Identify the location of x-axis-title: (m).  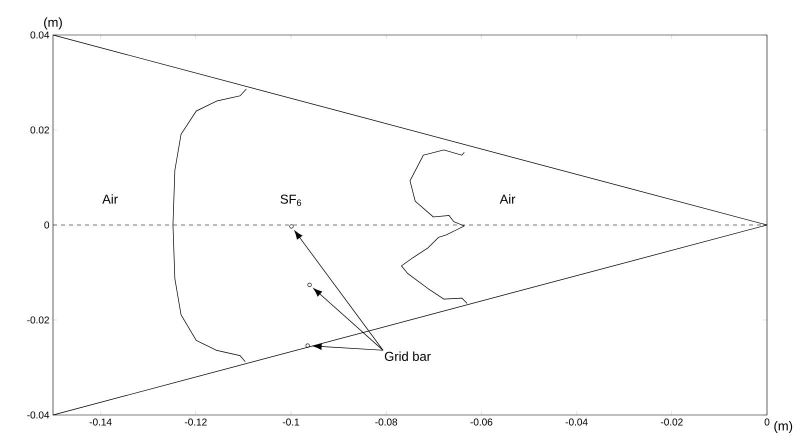
(783, 427).